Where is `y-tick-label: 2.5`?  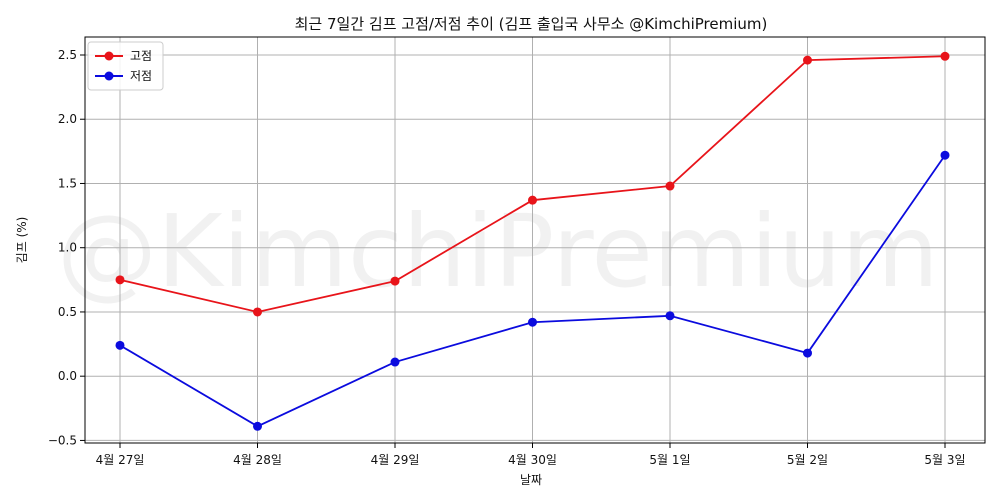
y-tick-label: 2.5 is located at coordinates (67, 55).